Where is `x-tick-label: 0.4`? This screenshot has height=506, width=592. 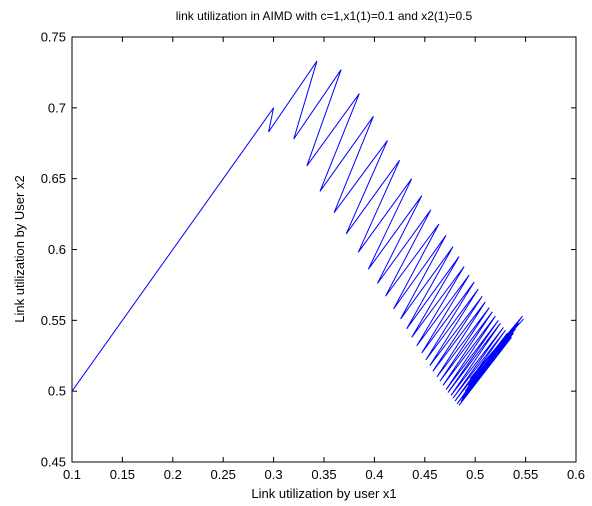 x-tick-label: 0.4 is located at coordinates (374, 474).